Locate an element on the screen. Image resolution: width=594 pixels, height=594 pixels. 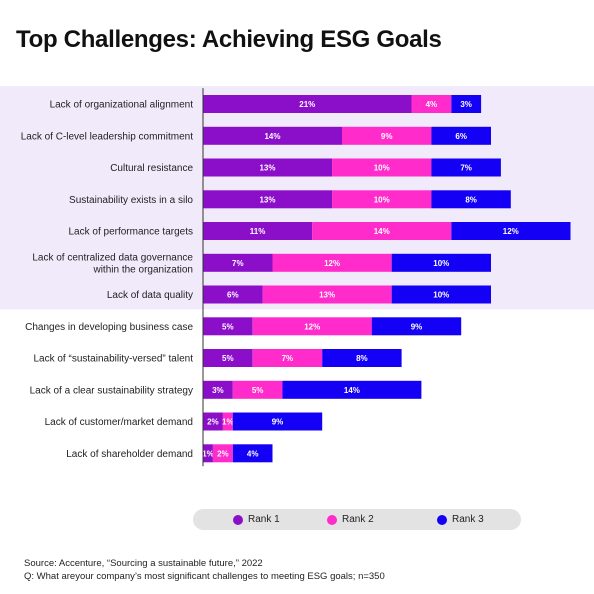
data-label-rank1-row-10: 3% is located at coordinates (218, 390).